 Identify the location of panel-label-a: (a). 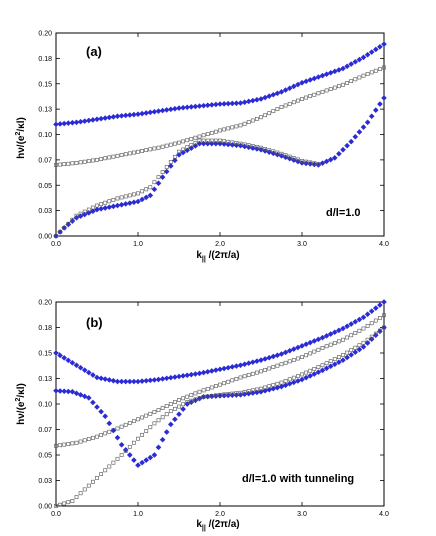
(94, 51).